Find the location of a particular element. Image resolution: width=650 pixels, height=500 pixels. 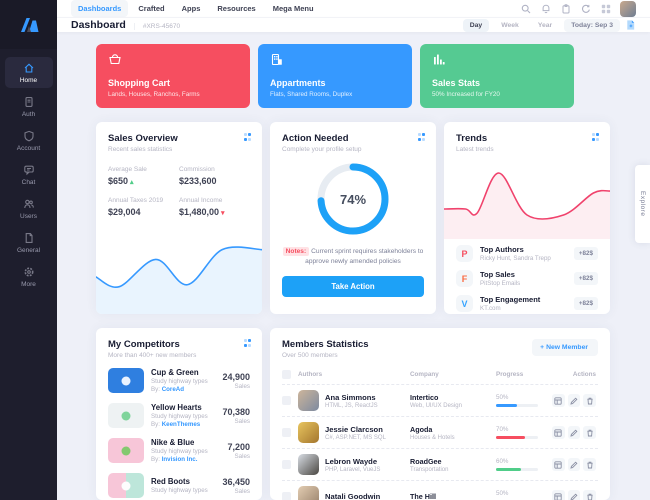

explore-tab: Explore is located at coordinates (642, 204).